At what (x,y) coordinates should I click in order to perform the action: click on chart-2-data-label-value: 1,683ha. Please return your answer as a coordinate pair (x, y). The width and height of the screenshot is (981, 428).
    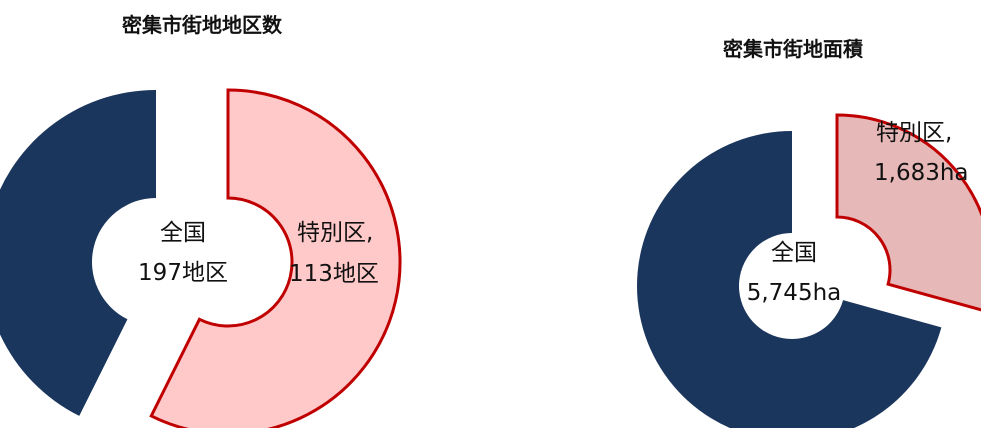
    Looking at the image, I should click on (921, 173).